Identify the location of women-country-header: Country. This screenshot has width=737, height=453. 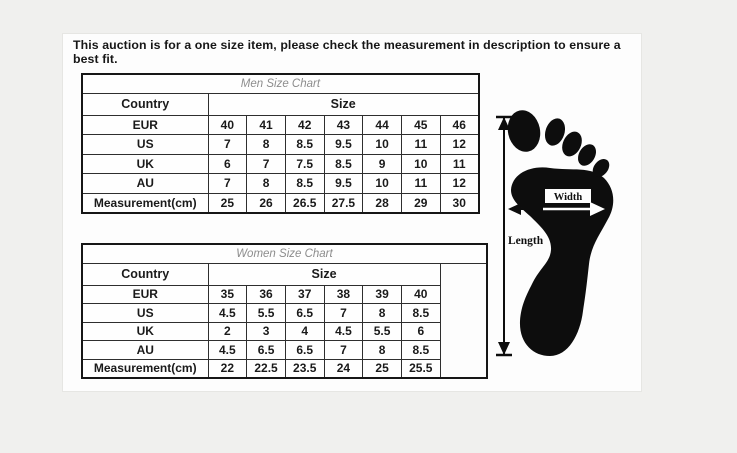
(145, 274).